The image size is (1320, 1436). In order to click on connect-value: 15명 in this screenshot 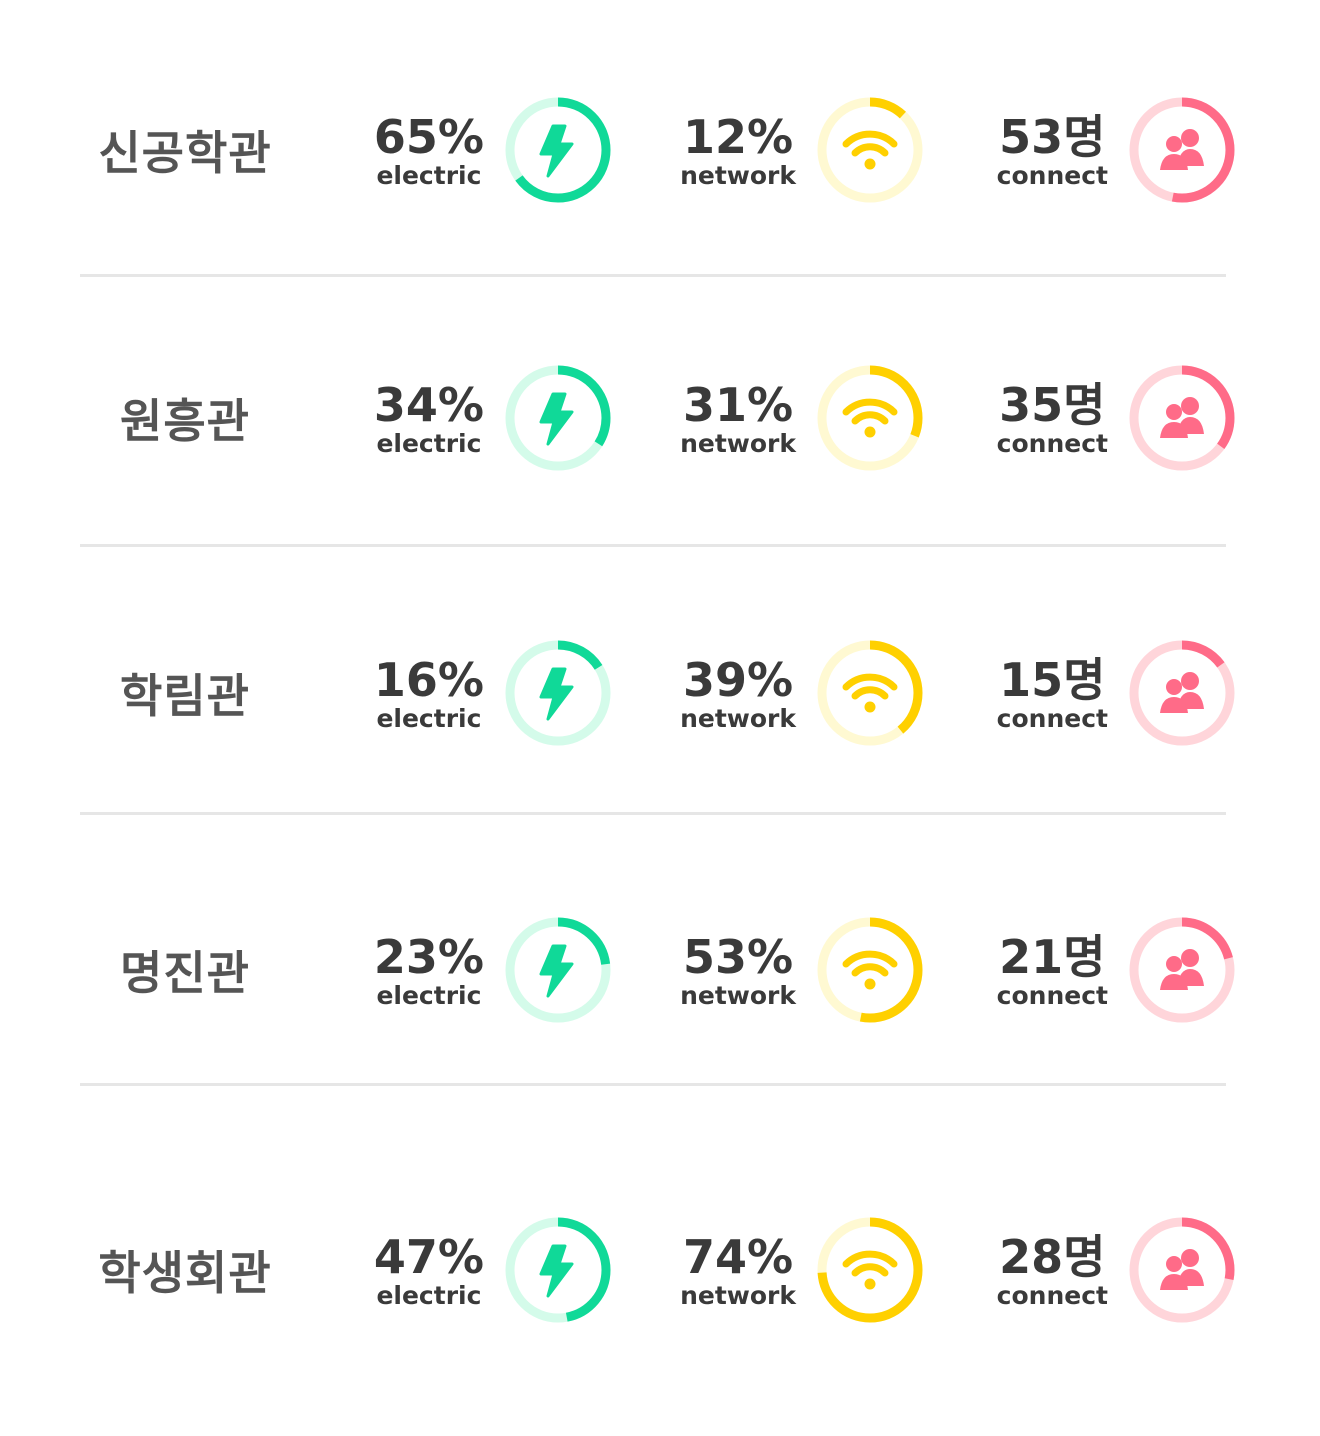, I will do `click(1052, 680)`.